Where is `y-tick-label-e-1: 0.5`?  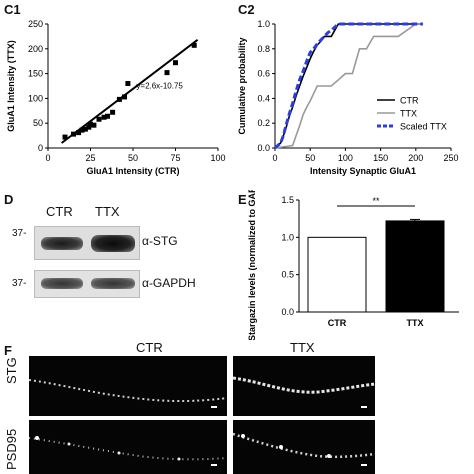 y-tick-label-e-1: 0.5 is located at coordinates (287, 275).